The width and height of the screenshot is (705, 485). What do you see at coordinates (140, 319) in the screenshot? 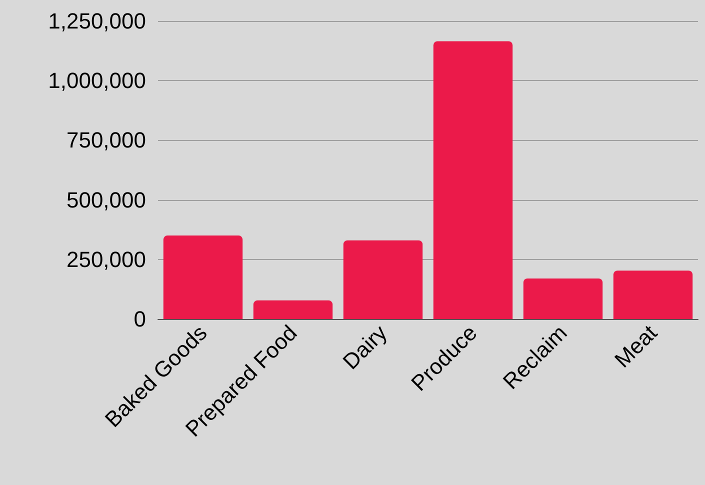
I see `y-tick-label: 0` at bounding box center [140, 319].